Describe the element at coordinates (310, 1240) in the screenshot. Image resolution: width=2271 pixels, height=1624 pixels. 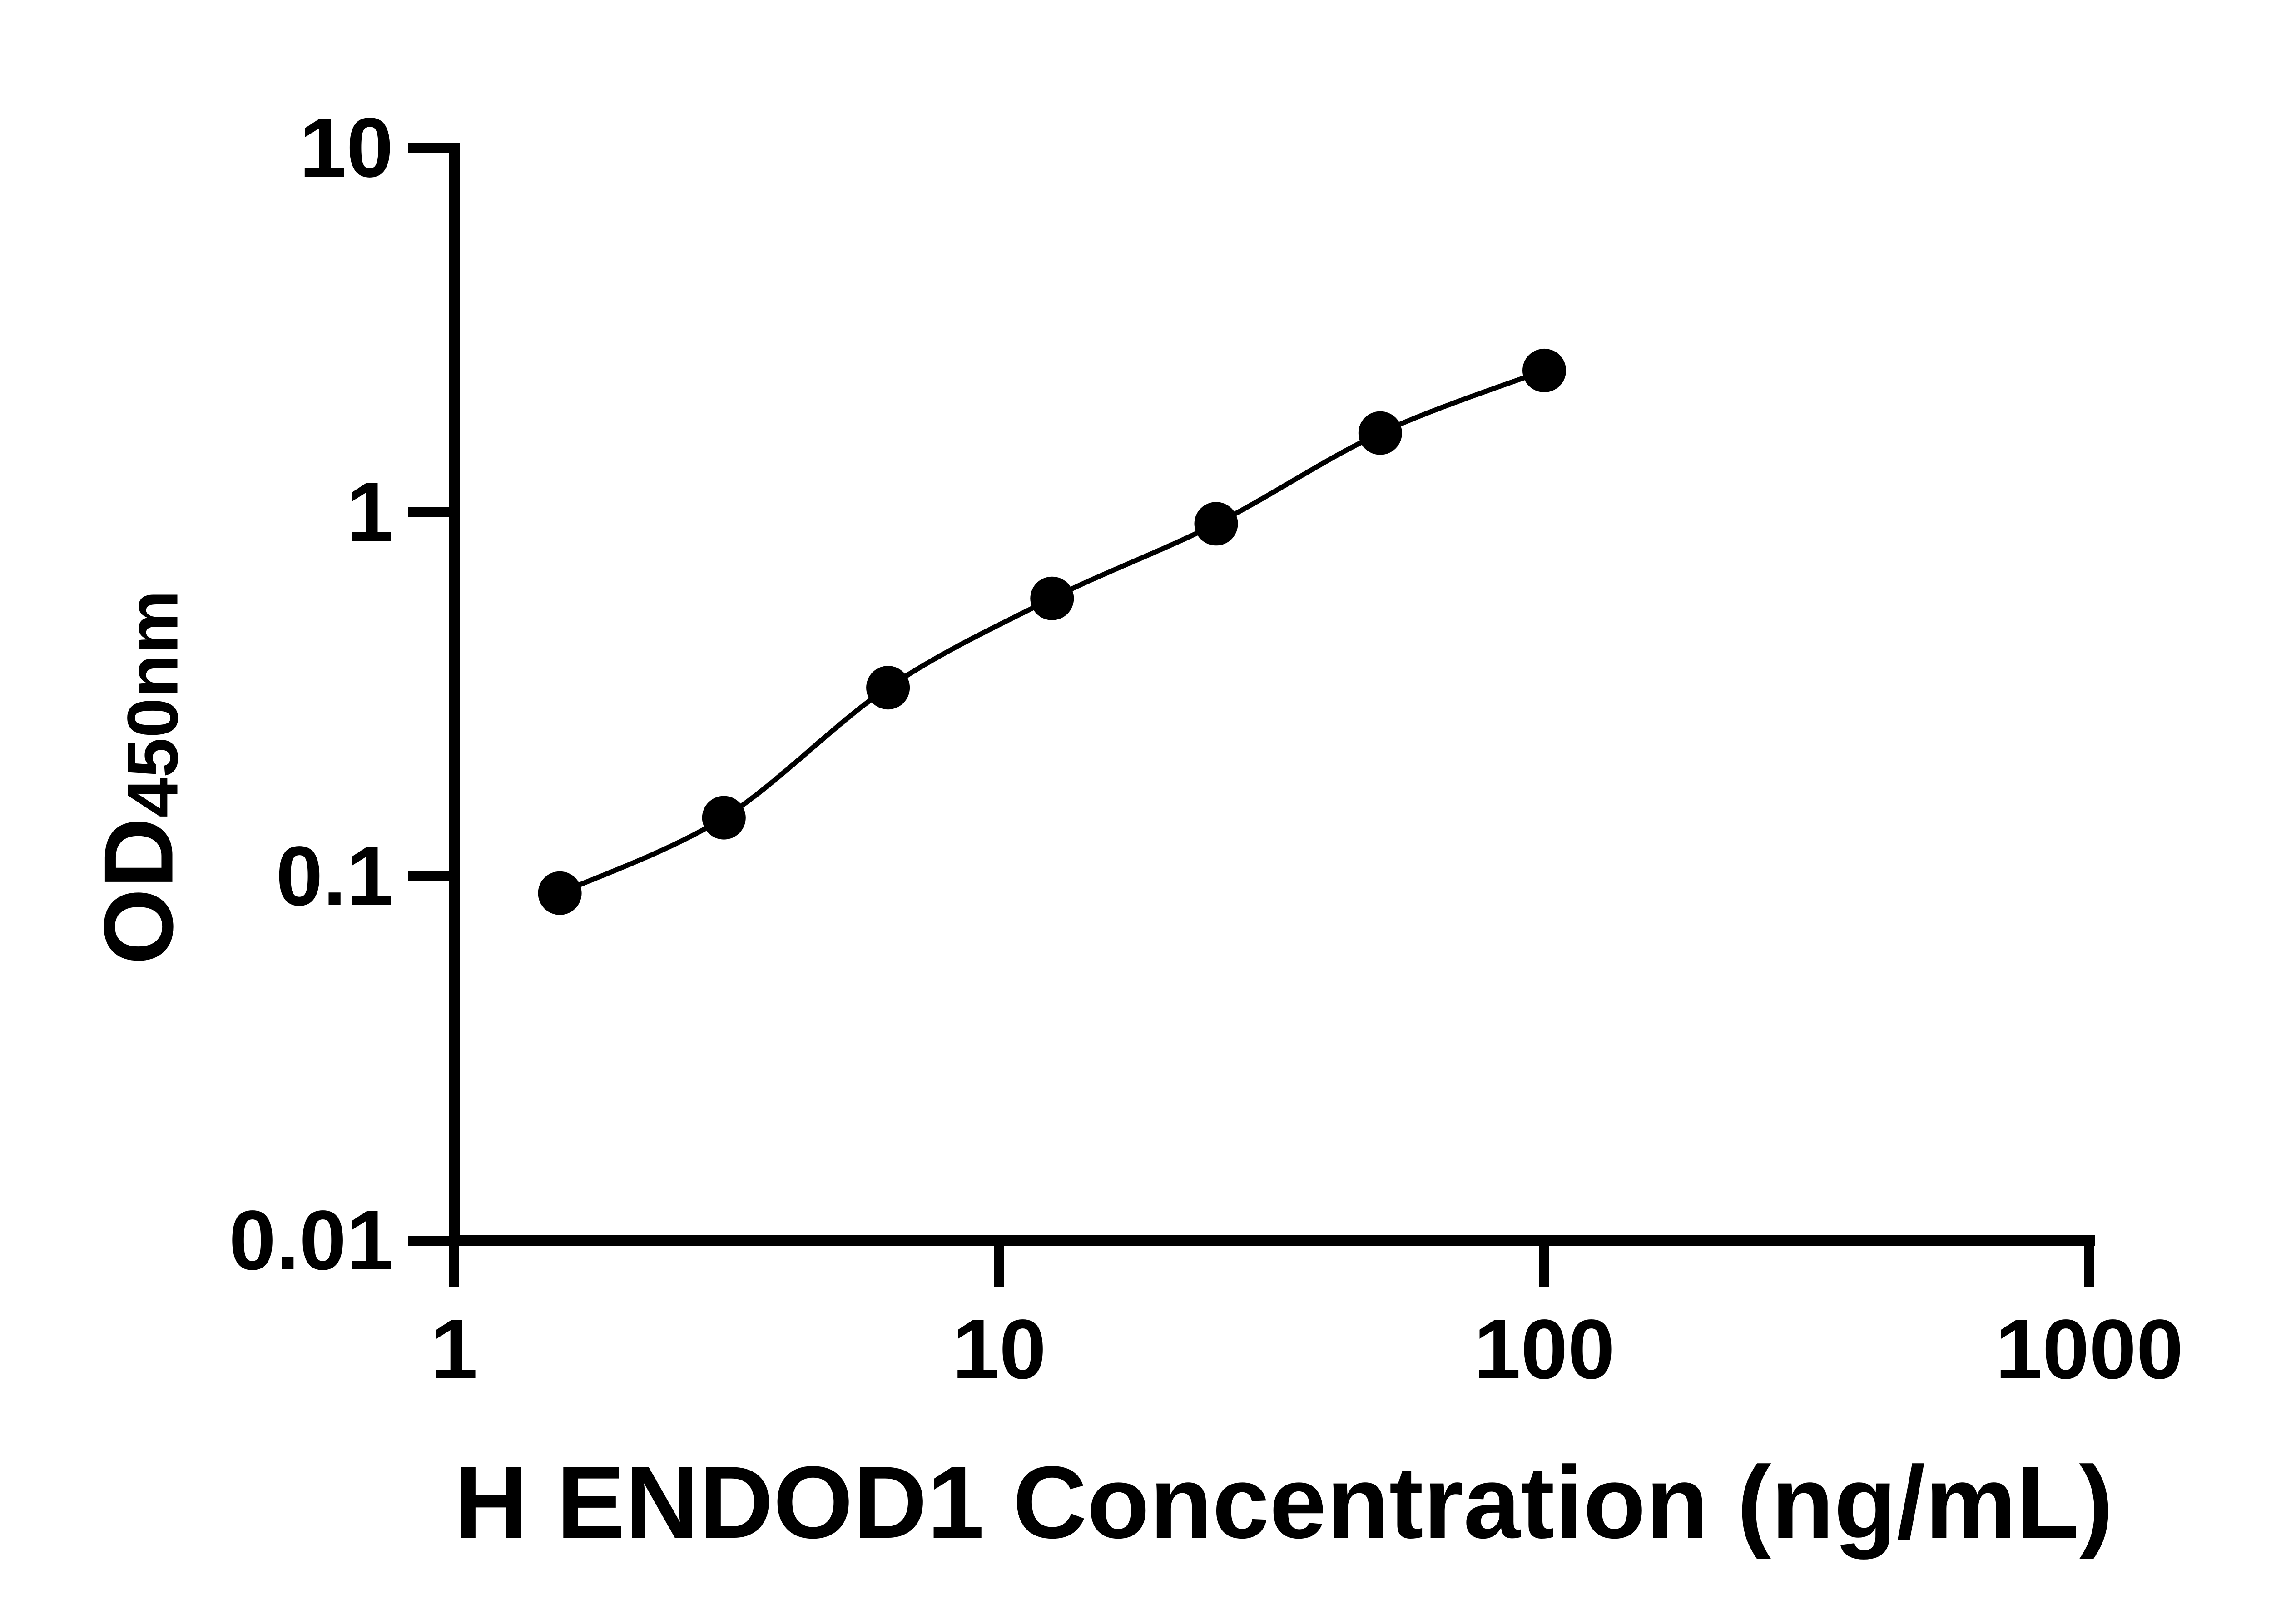
I see `y-tick-label: 0.01` at that location.